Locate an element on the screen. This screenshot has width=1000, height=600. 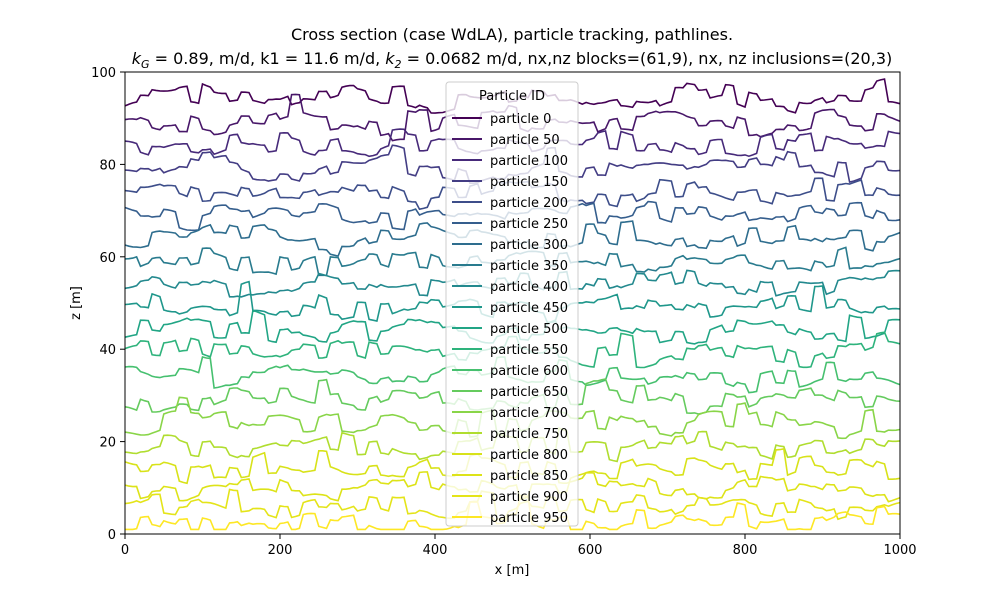
x-tick-label: 1000 is located at coordinates (899, 550).